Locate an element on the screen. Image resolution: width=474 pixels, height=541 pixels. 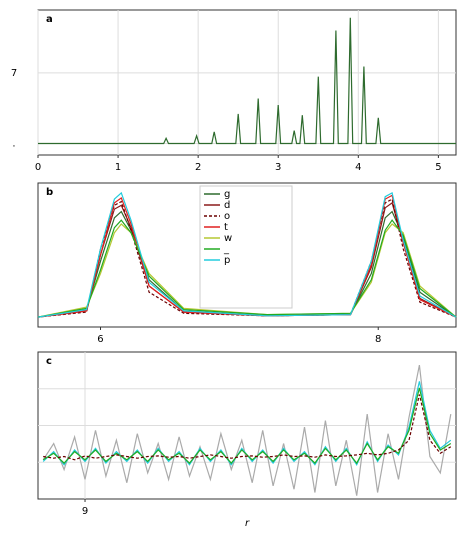
x-tick-label: 9 is located at coordinates (85, 511).